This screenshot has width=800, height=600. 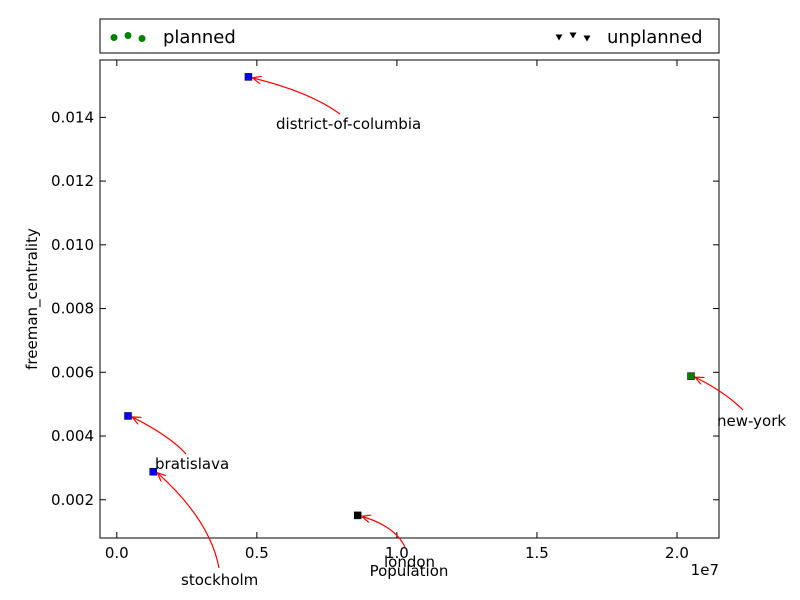 I want to click on legend: planned unplanned, so click(x=409, y=36).